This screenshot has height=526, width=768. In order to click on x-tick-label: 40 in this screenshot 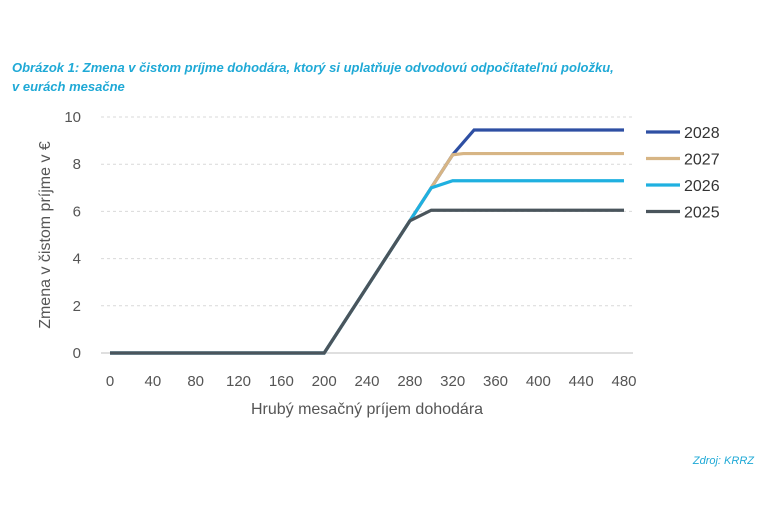, I will do `click(152, 381)`.